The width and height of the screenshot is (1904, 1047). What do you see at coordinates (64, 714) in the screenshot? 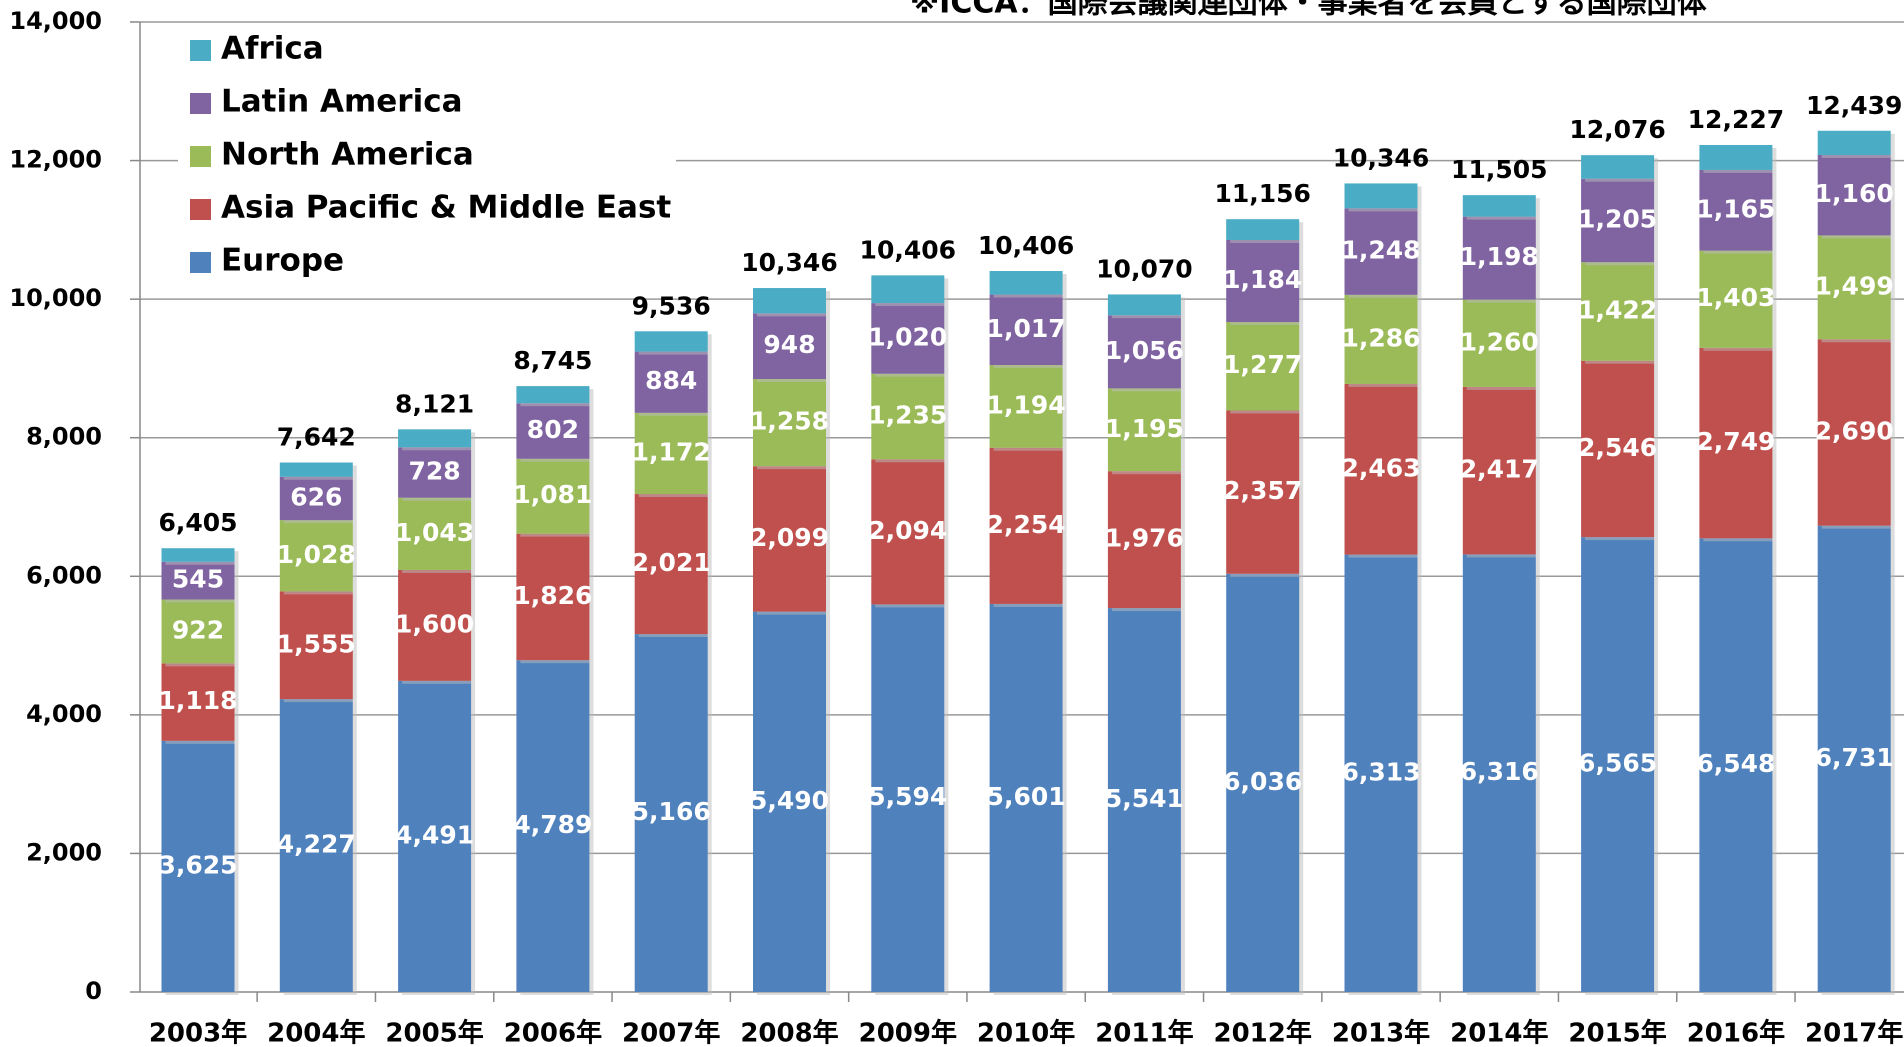
I see `y-tick-label: 4,000` at bounding box center [64, 714].